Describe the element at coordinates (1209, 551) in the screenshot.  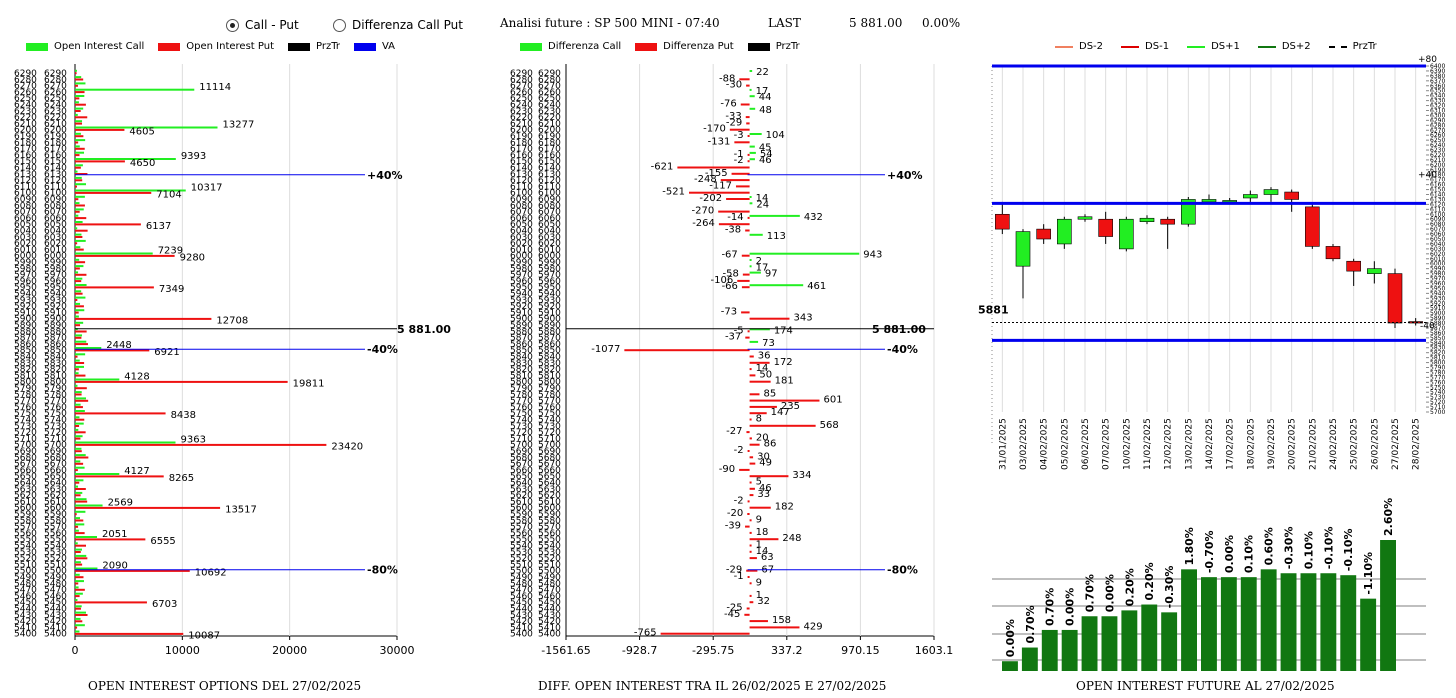
I see `p4-bar-label: -0.70%` at that location.